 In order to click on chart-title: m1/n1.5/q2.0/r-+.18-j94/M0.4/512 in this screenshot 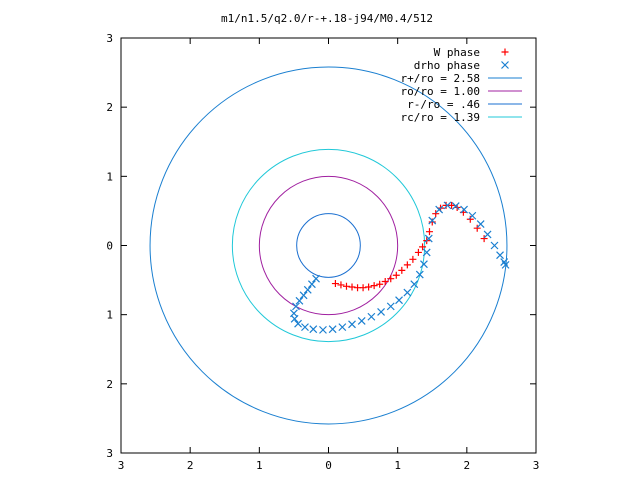, I will do `click(327, 18)`.